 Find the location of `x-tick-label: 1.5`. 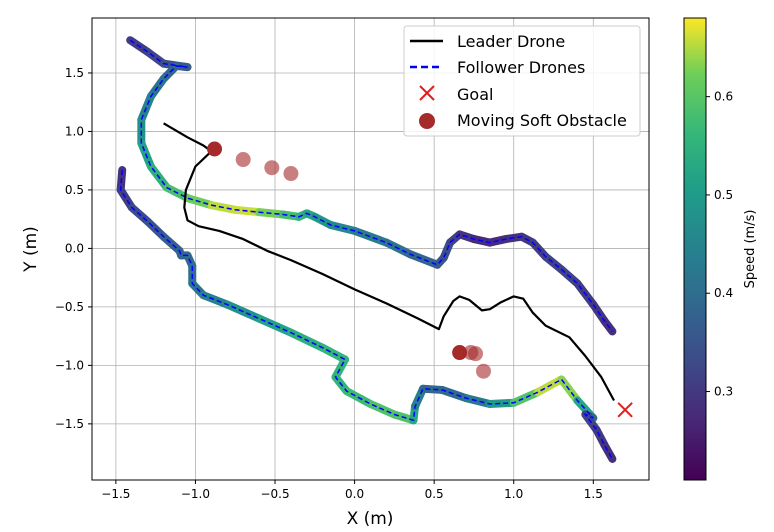

x-tick-label: 1.5 is located at coordinates (593, 494).